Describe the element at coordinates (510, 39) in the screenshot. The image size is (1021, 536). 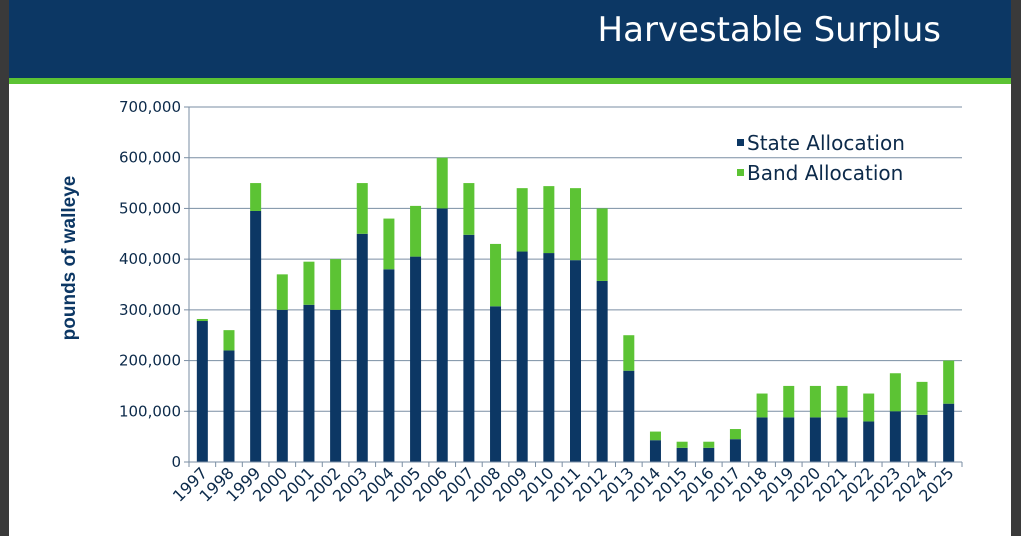
I see `title-bar: Harvestable Surplus` at that location.